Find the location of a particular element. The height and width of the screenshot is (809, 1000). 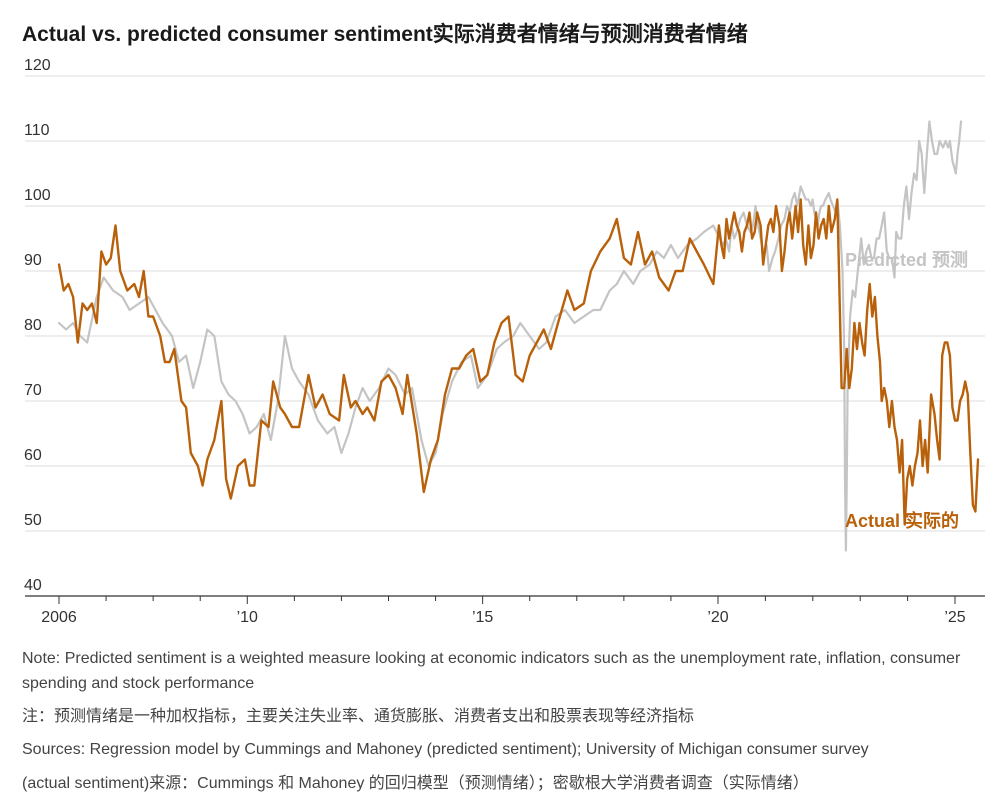

y-tick-label: 70 is located at coordinates (33, 390).